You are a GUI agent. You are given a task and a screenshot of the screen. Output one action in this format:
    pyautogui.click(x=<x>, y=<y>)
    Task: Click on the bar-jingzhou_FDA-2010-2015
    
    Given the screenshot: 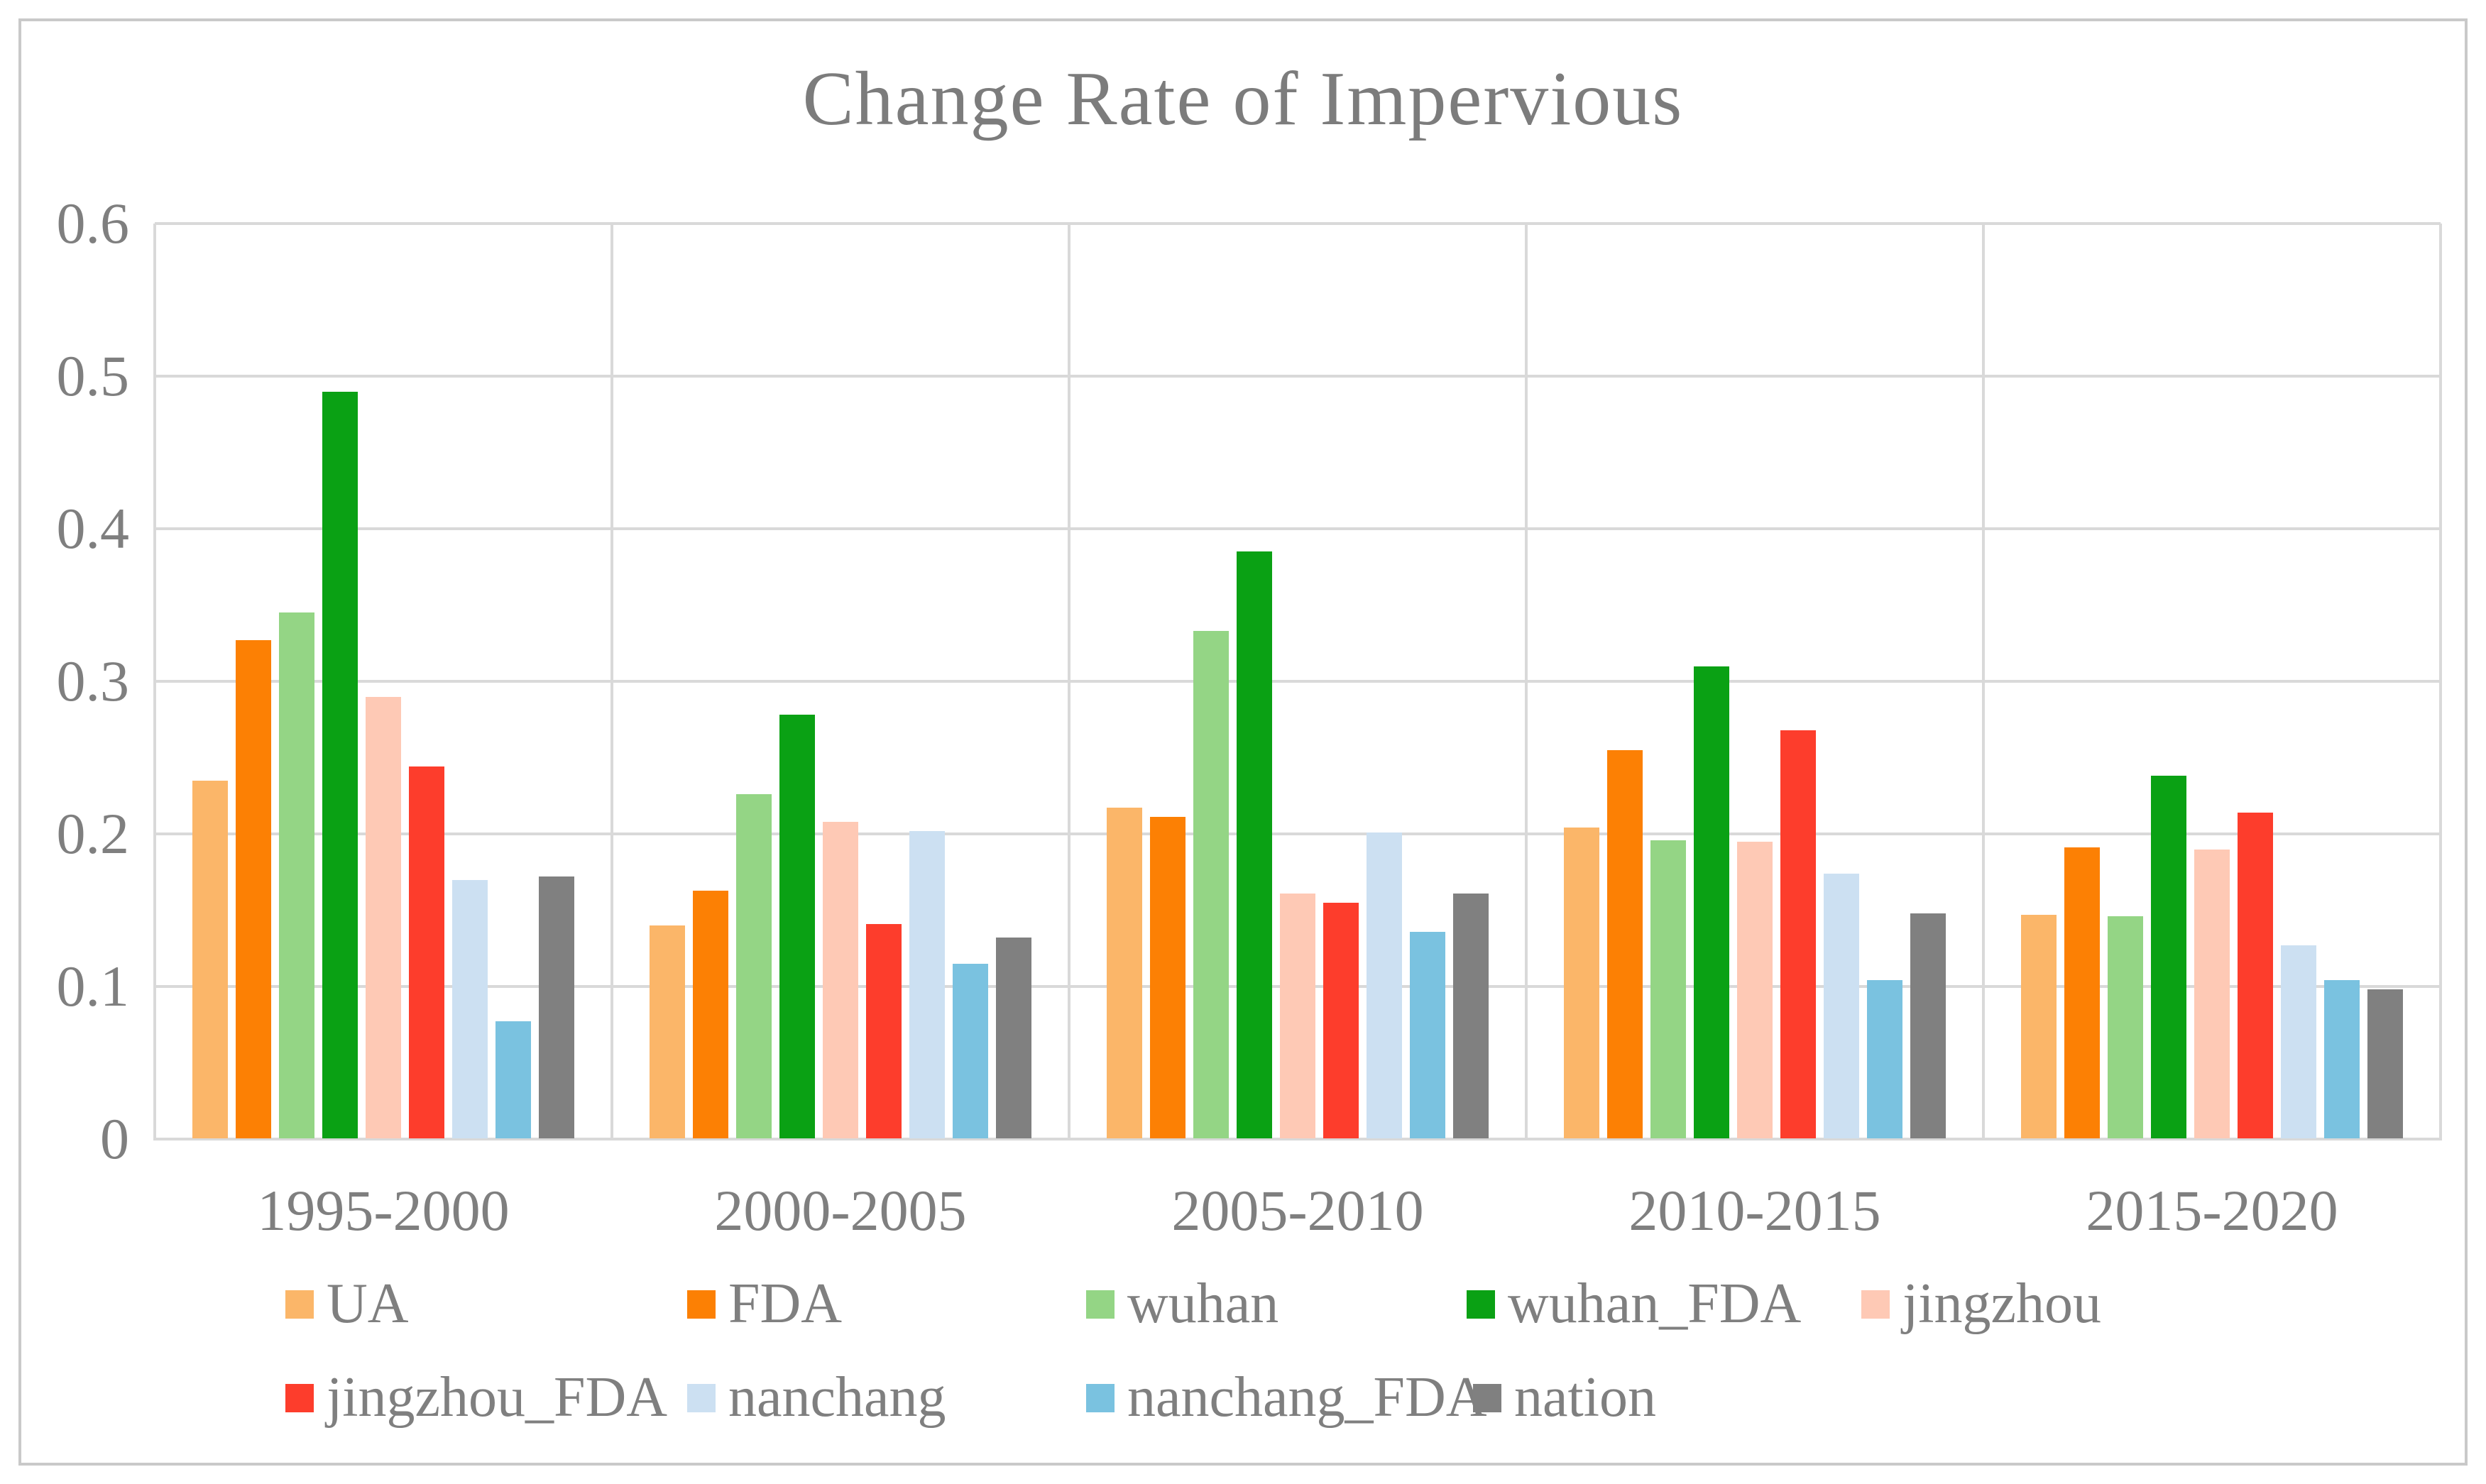 What is the action you would take?
    pyautogui.click(x=1798, y=934)
    